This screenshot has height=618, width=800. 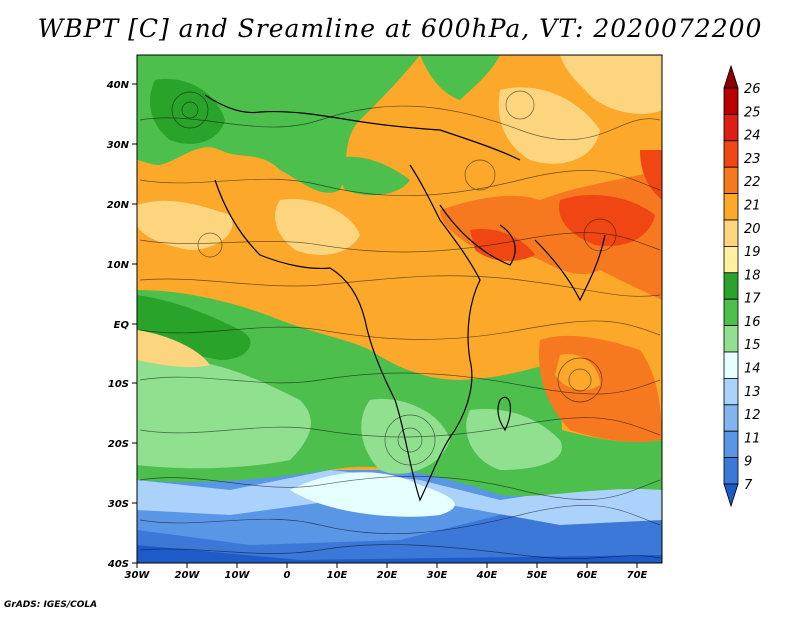 What do you see at coordinates (637, 575) in the screenshot?
I see `lon-label: 70E` at bounding box center [637, 575].